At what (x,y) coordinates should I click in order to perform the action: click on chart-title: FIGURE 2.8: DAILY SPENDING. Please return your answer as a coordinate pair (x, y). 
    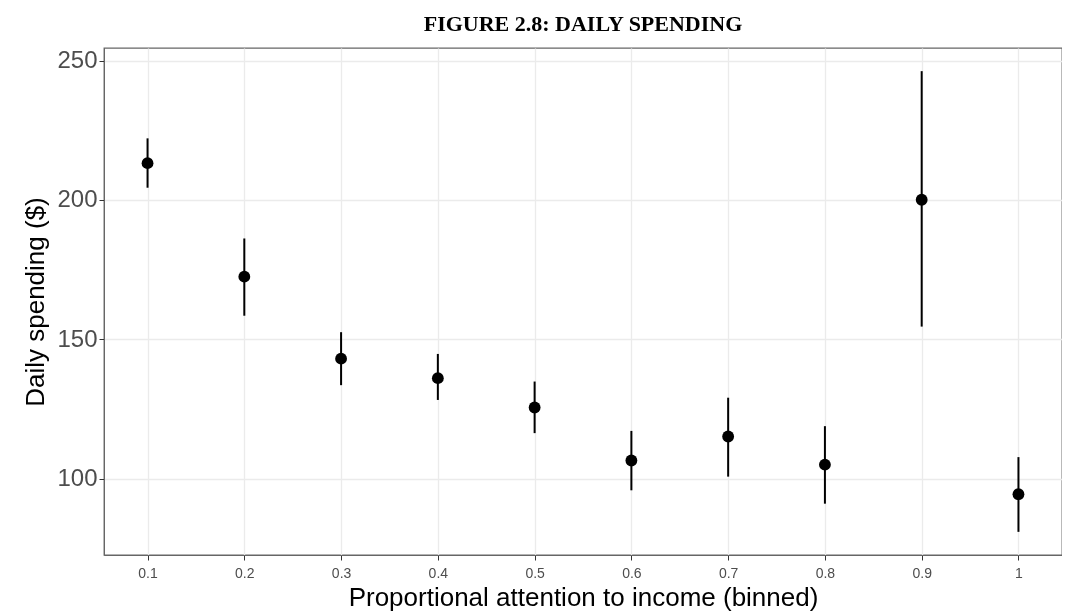
    Looking at the image, I should click on (583, 23).